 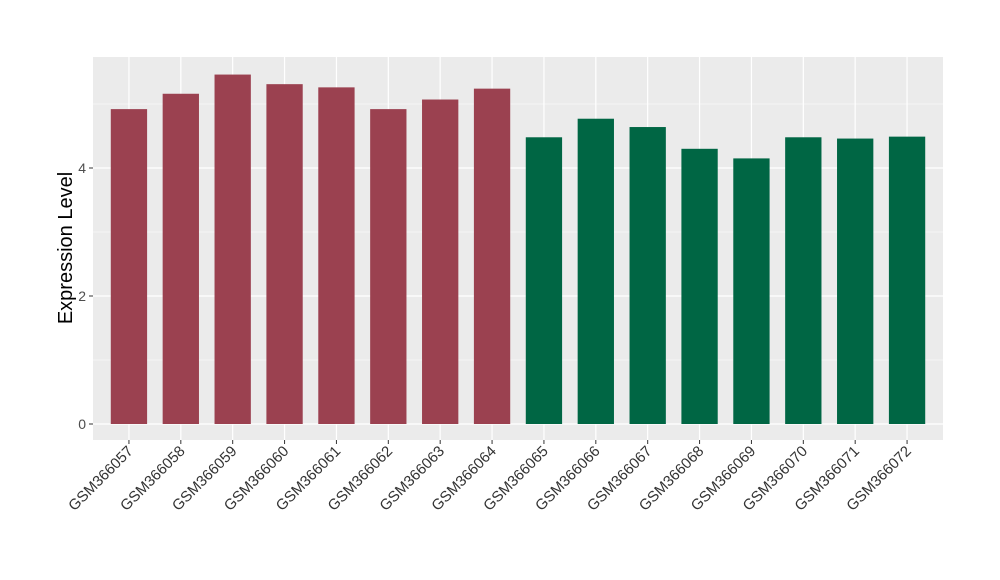 What do you see at coordinates (284, 254) in the screenshot?
I see `bar-GSM366060` at bounding box center [284, 254].